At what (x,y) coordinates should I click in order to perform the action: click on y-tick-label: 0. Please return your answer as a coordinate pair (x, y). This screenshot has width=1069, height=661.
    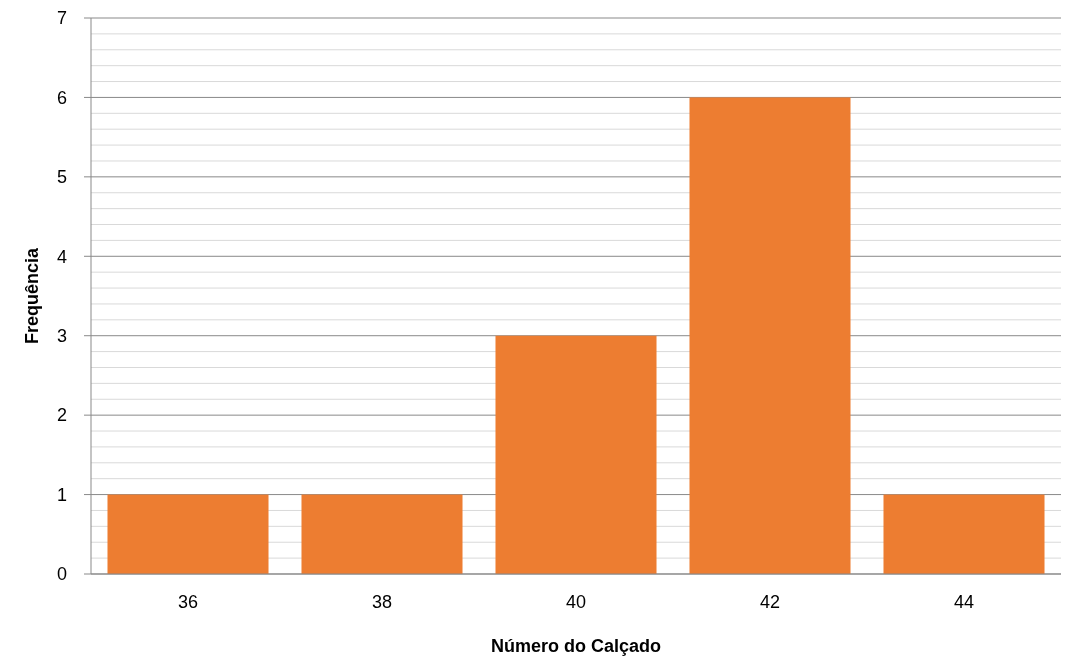
    Looking at the image, I should click on (61, 574).